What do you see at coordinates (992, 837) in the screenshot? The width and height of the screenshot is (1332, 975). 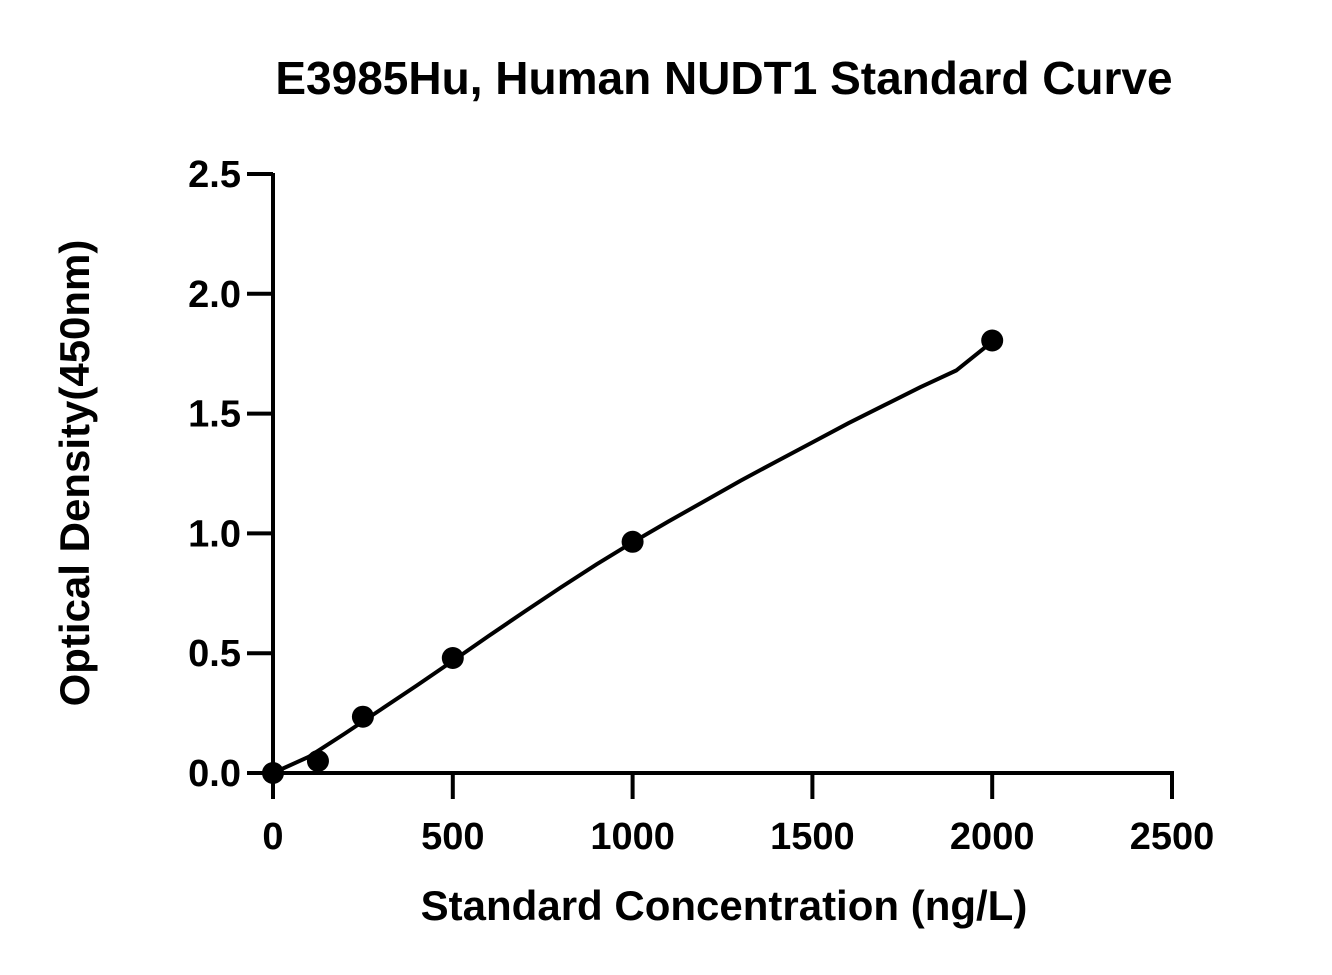 I see `x-tick-label: 2000` at bounding box center [992, 837].